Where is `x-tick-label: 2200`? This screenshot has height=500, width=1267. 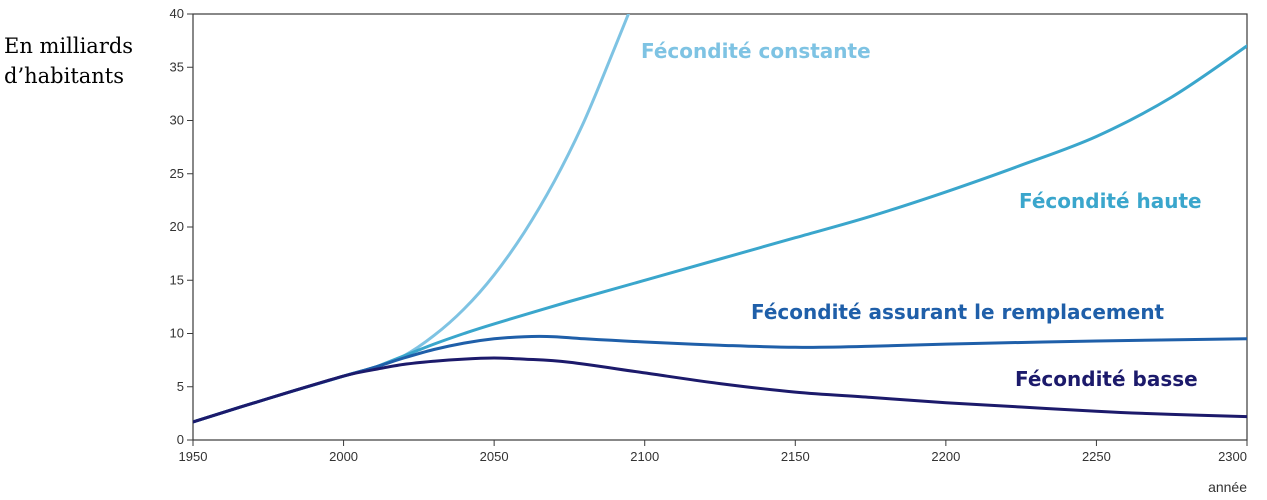
x-tick-label: 2200 is located at coordinates (945, 456).